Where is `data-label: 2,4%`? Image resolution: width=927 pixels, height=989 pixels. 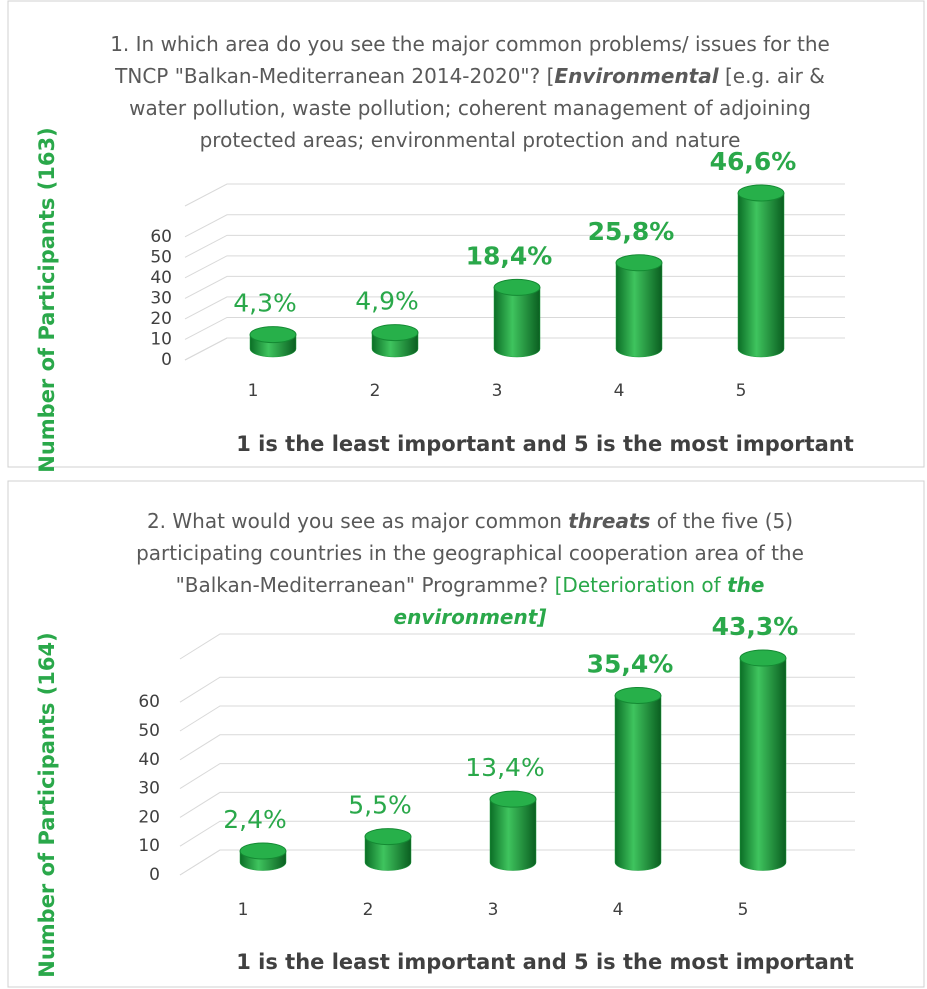 data-label: 2,4% is located at coordinates (255, 819).